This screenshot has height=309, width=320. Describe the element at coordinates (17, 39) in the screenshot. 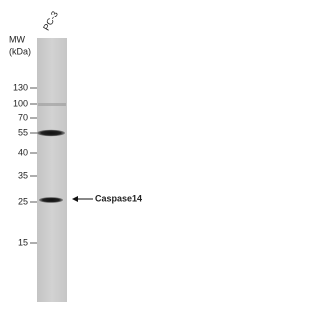

I see `mw-label: MW` at that location.